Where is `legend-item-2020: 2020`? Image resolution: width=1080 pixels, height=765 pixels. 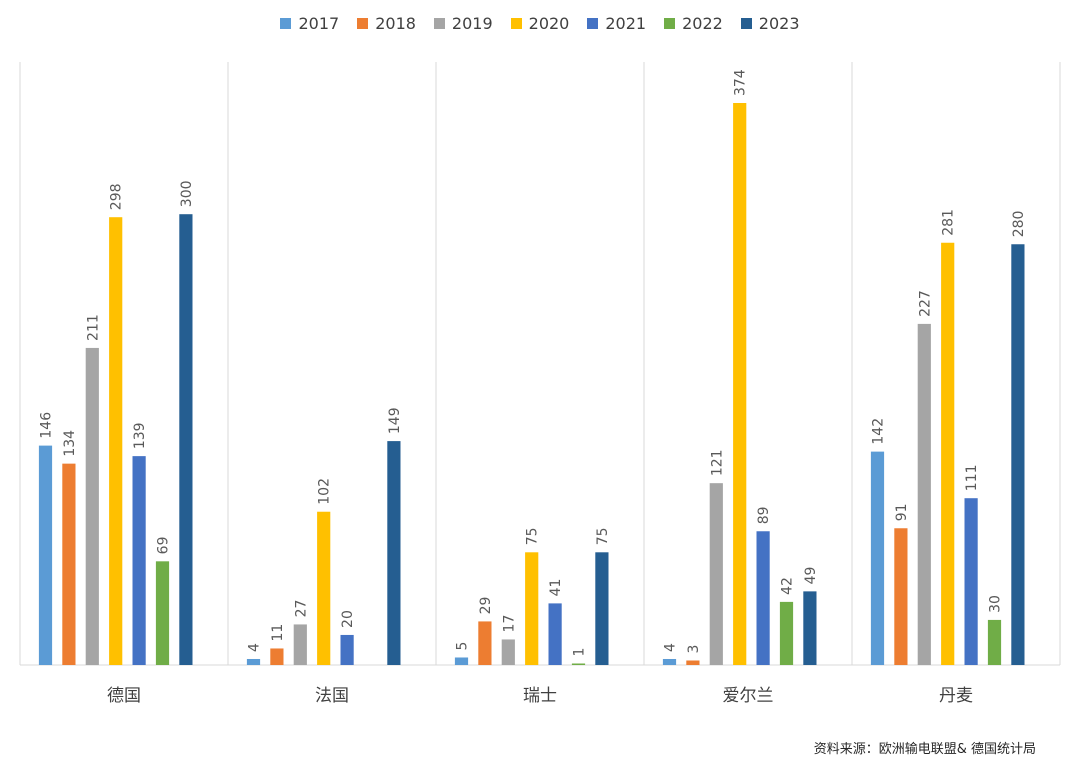
legend-item-2020: 2020 is located at coordinates (540, 23).